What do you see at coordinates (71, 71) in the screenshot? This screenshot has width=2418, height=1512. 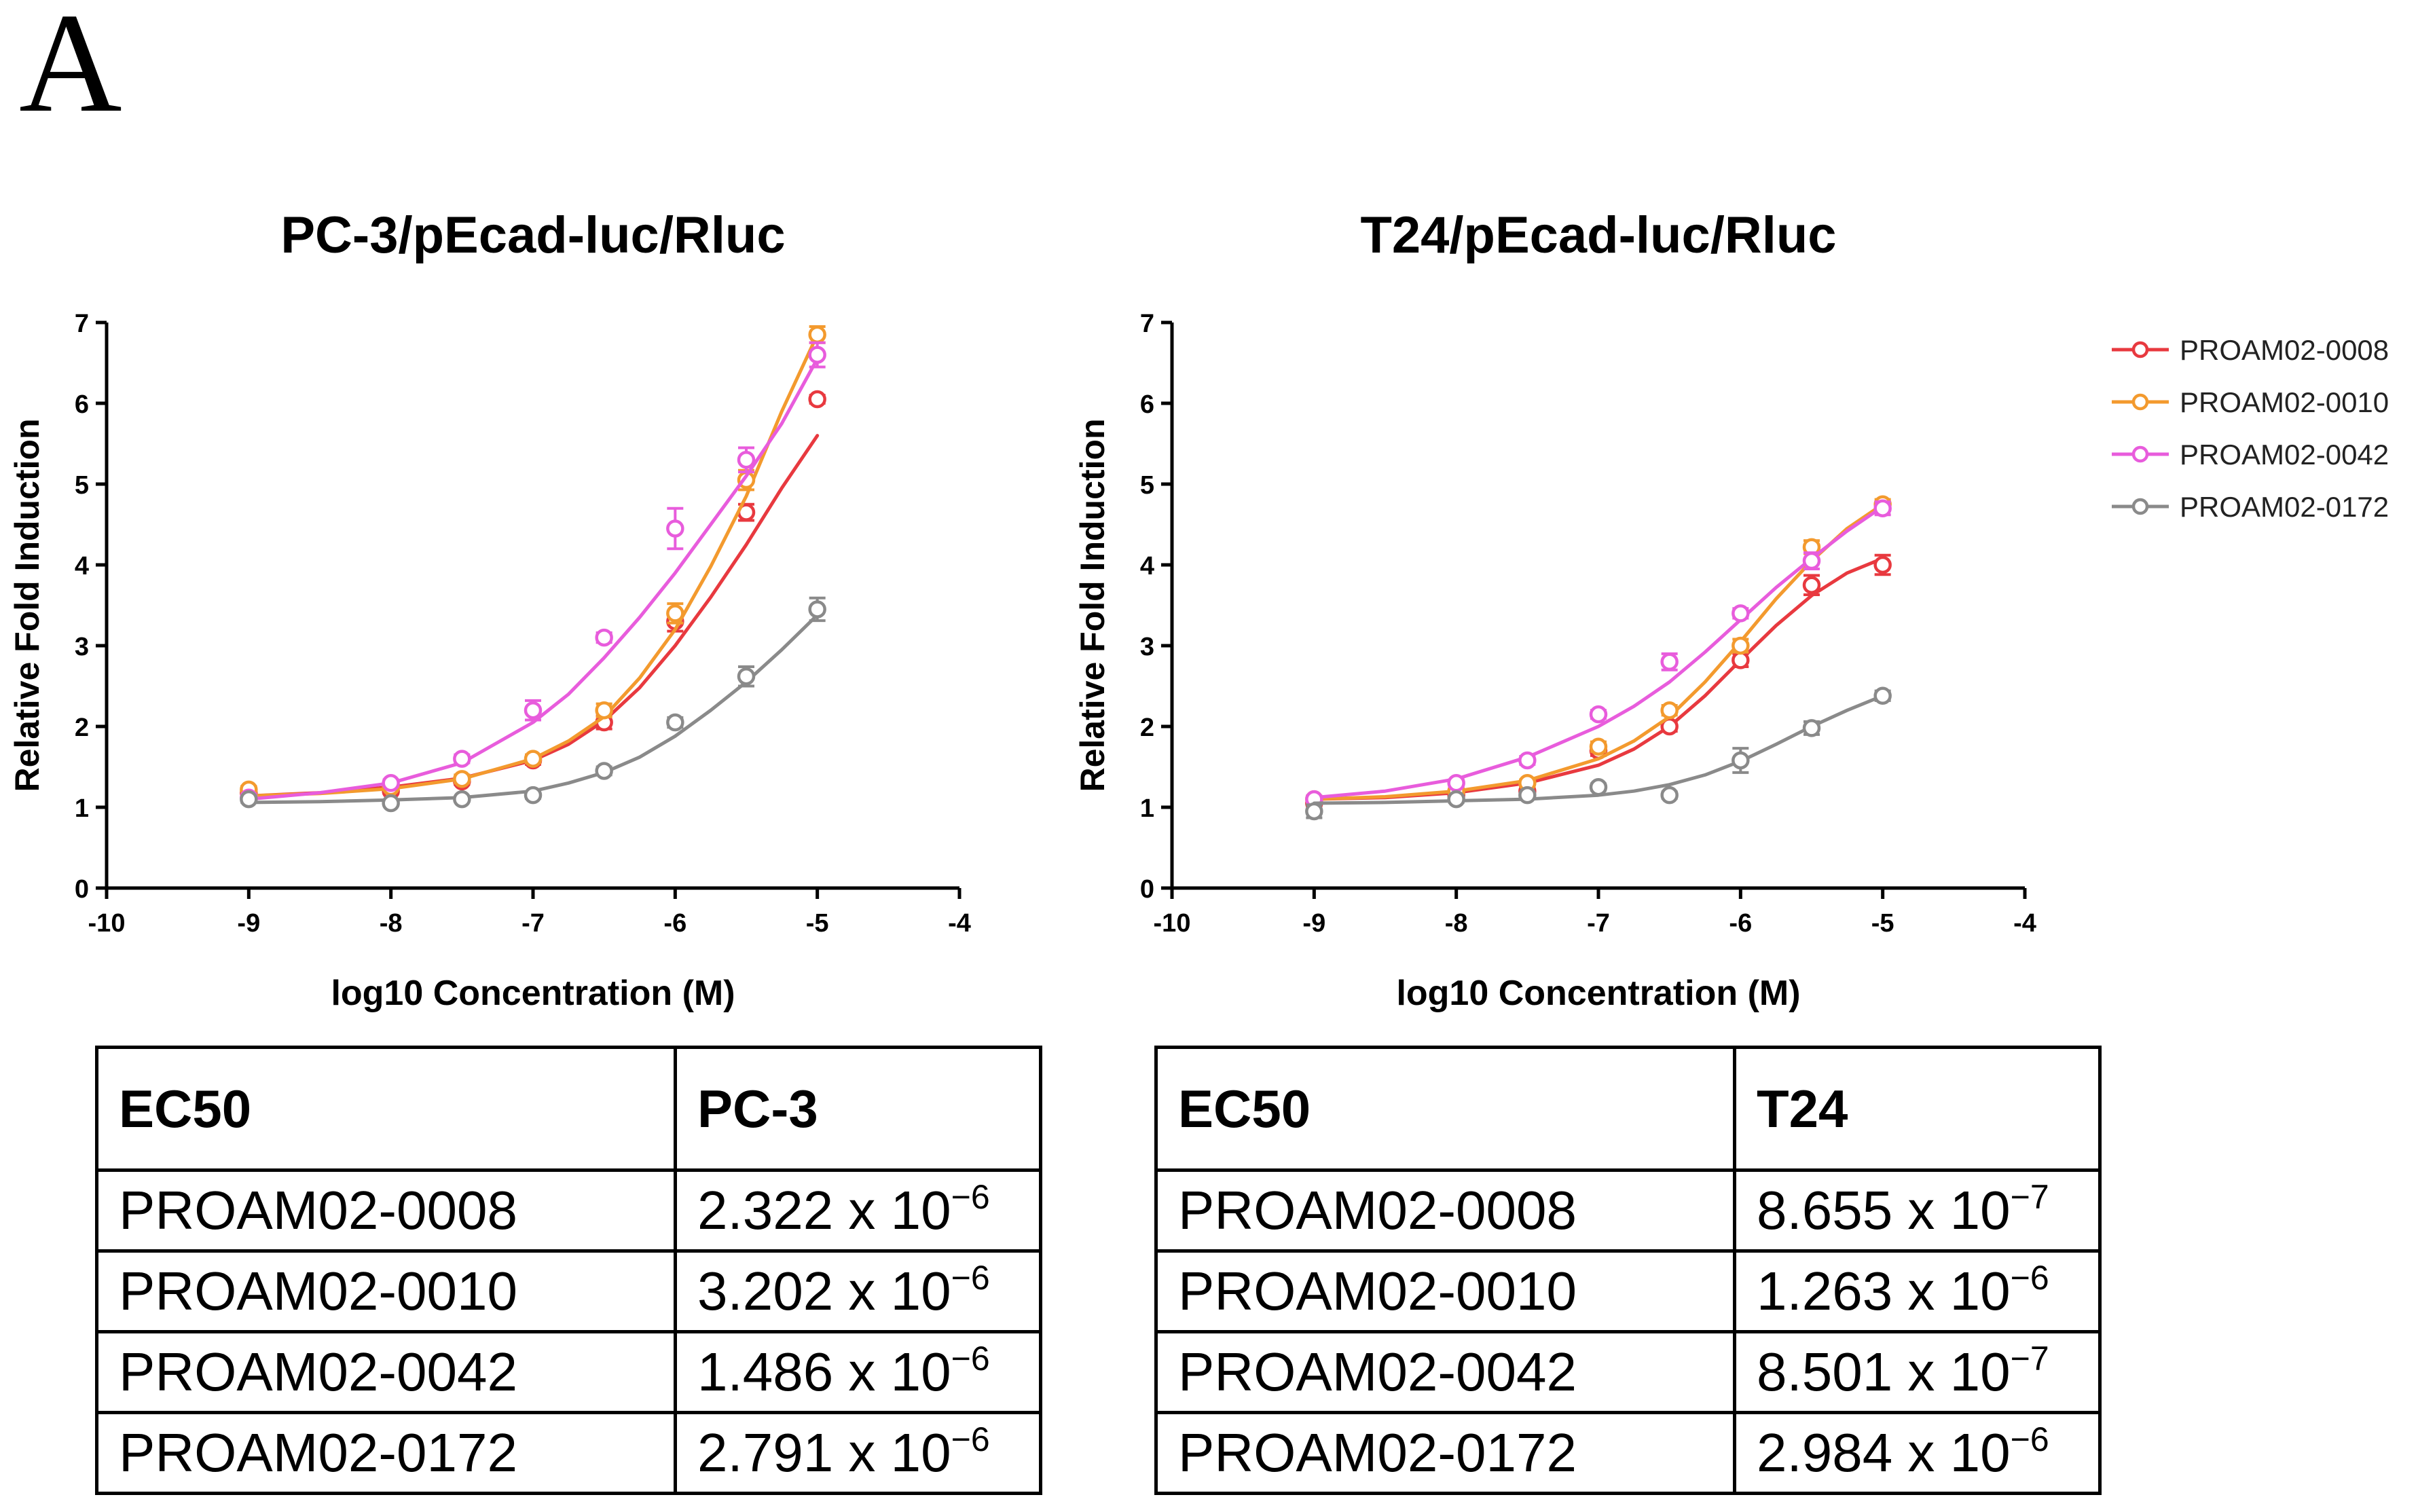 I see `panel-label: A` at bounding box center [71, 71].